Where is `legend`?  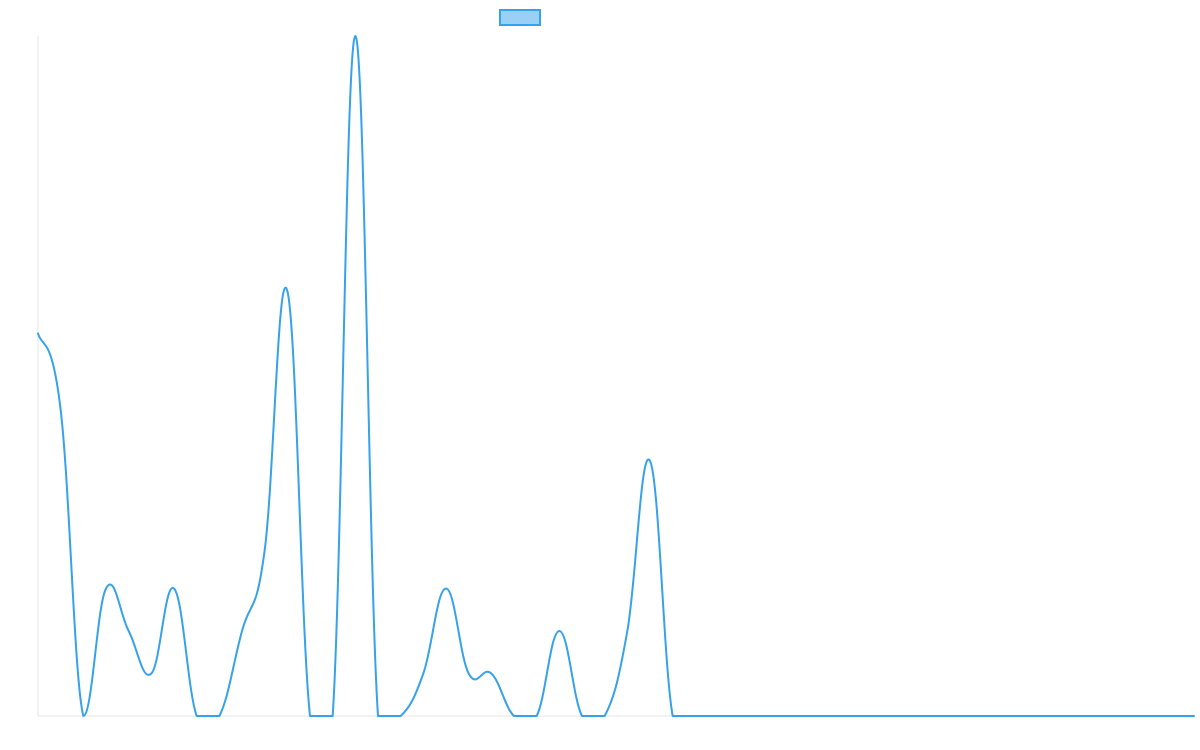 legend is located at coordinates (520, 17).